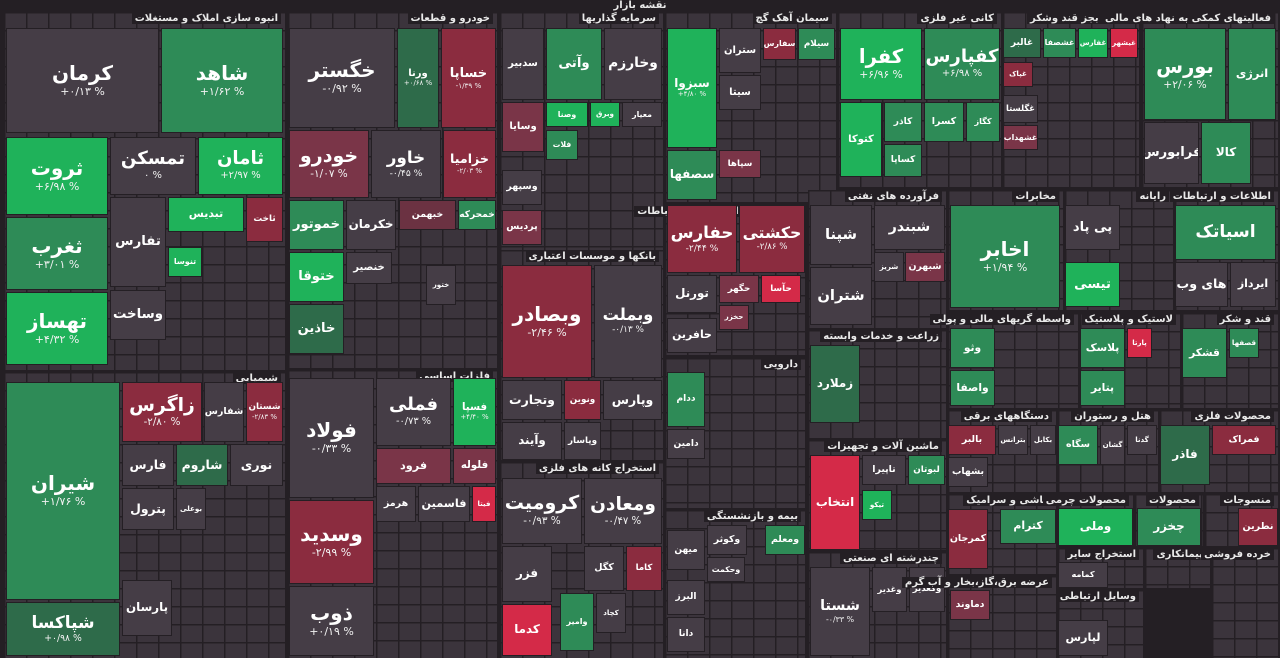 This screenshot has width=1280, height=658. Describe the element at coordinates (1028, 526) in the screenshot. I see `stock-tile: کترام` at that location.